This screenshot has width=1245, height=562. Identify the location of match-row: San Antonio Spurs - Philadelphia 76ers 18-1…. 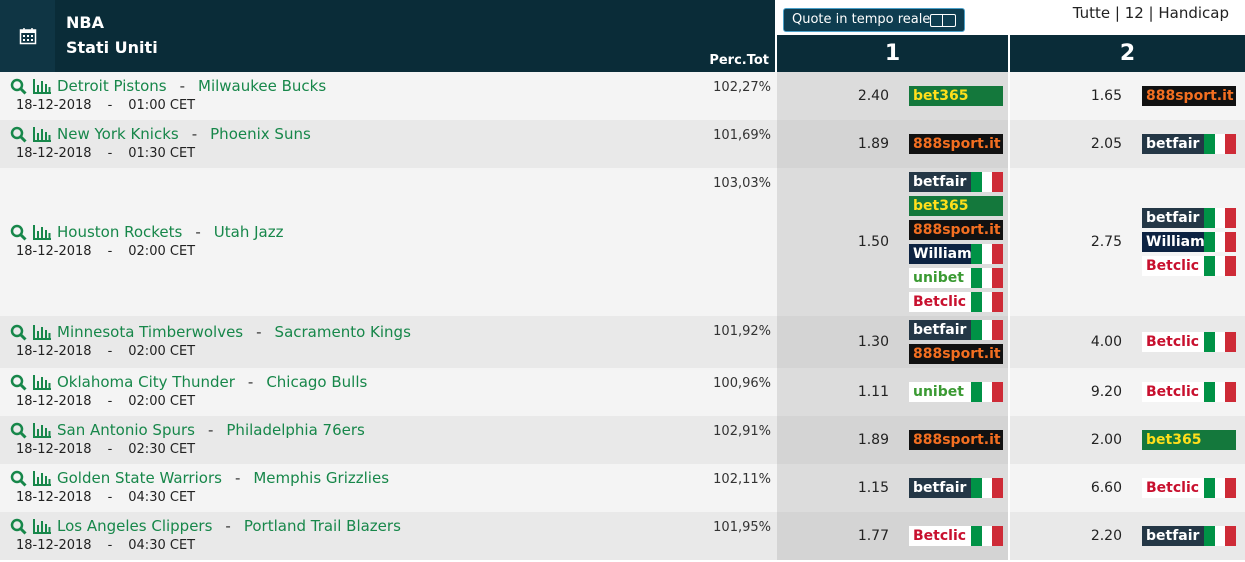
(622, 440).